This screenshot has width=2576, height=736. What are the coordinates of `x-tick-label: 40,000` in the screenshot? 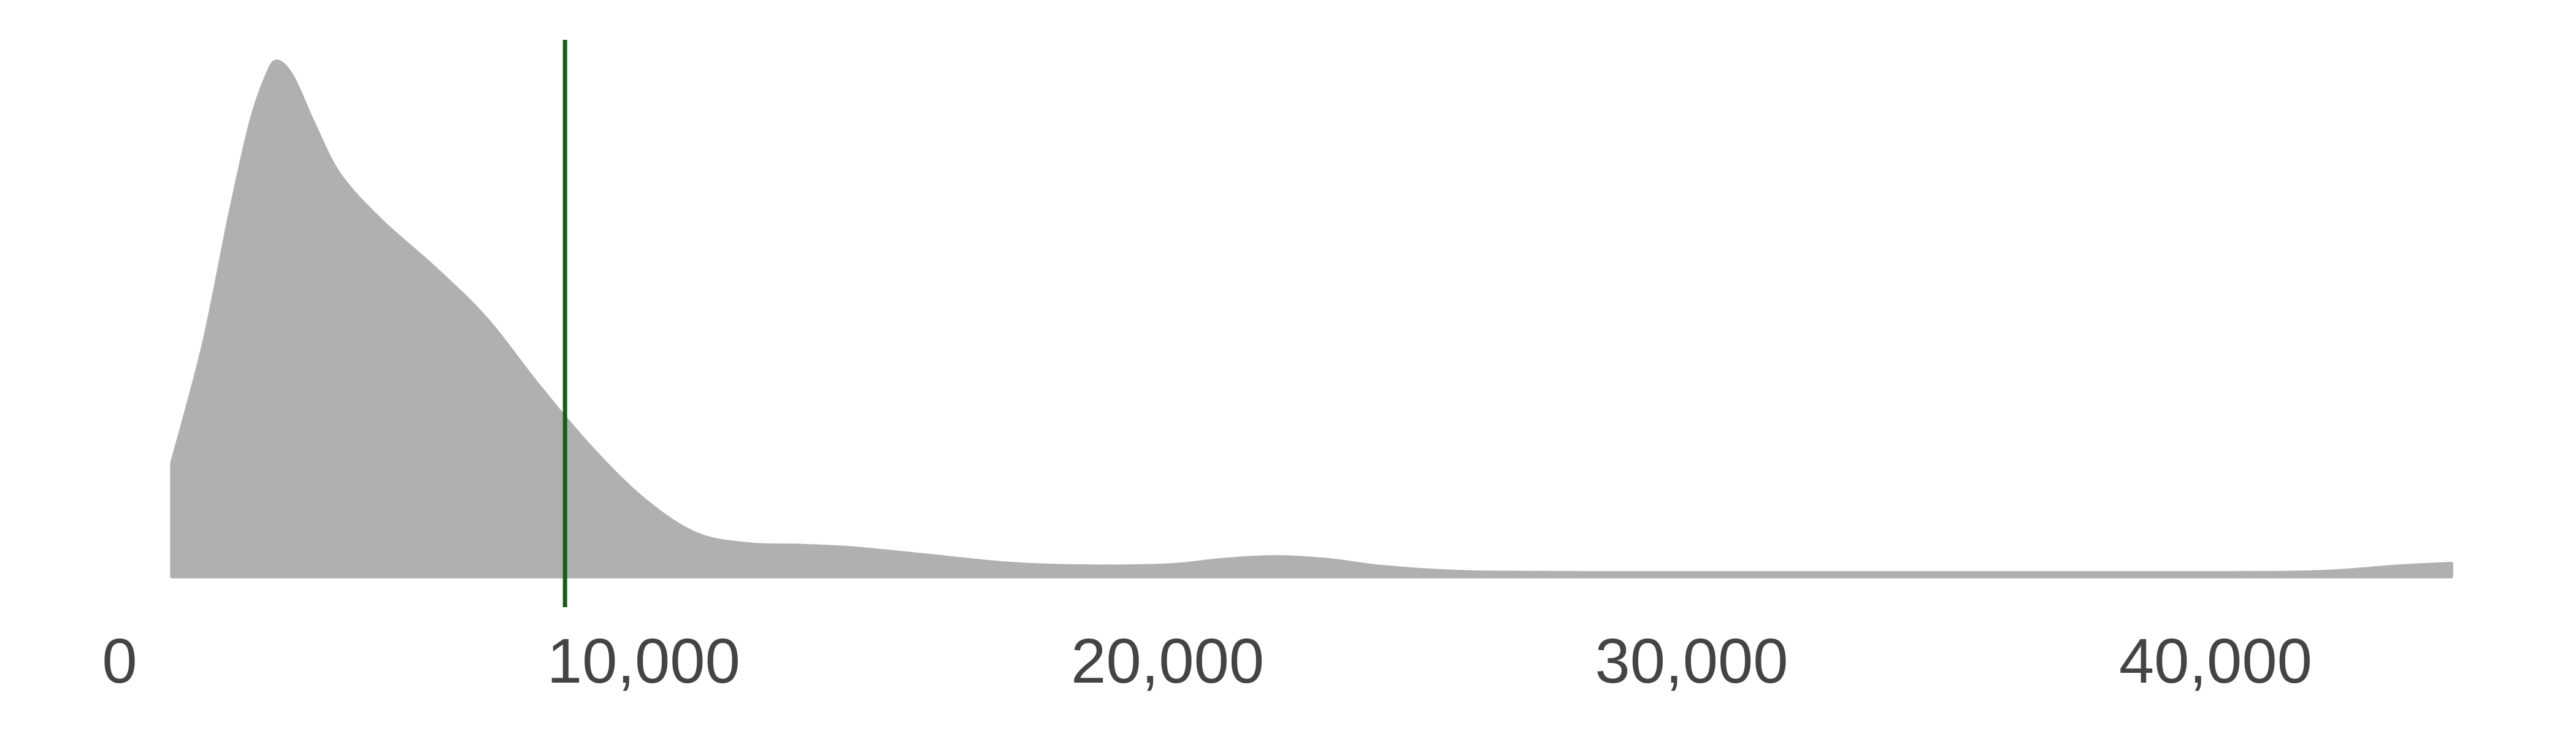 It's located at (2215, 661).